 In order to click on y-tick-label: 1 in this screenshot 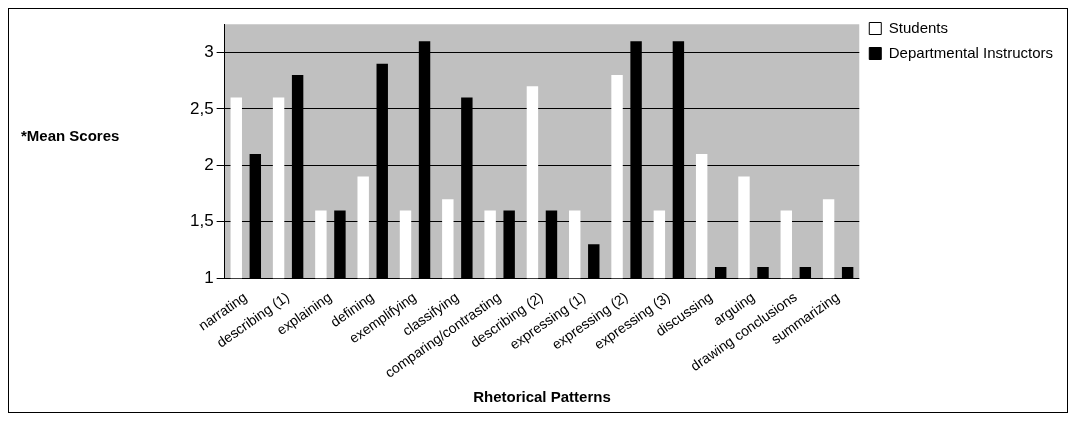, I will do `click(209, 277)`.